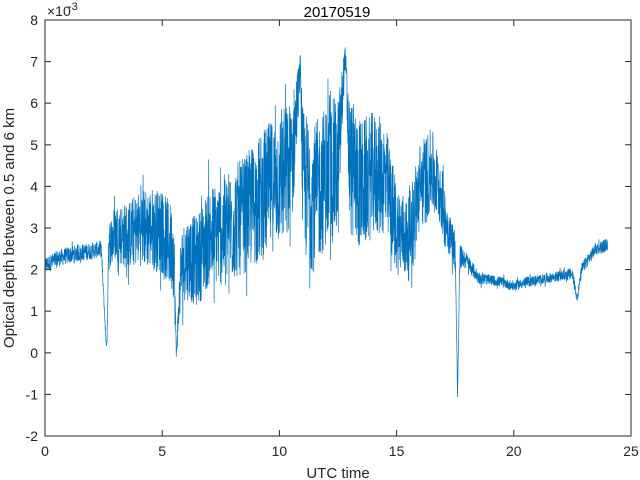 The image size is (640, 480). What do you see at coordinates (45, 451) in the screenshot?
I see `x-tick-label: 0` at bounding box center [45, 451].